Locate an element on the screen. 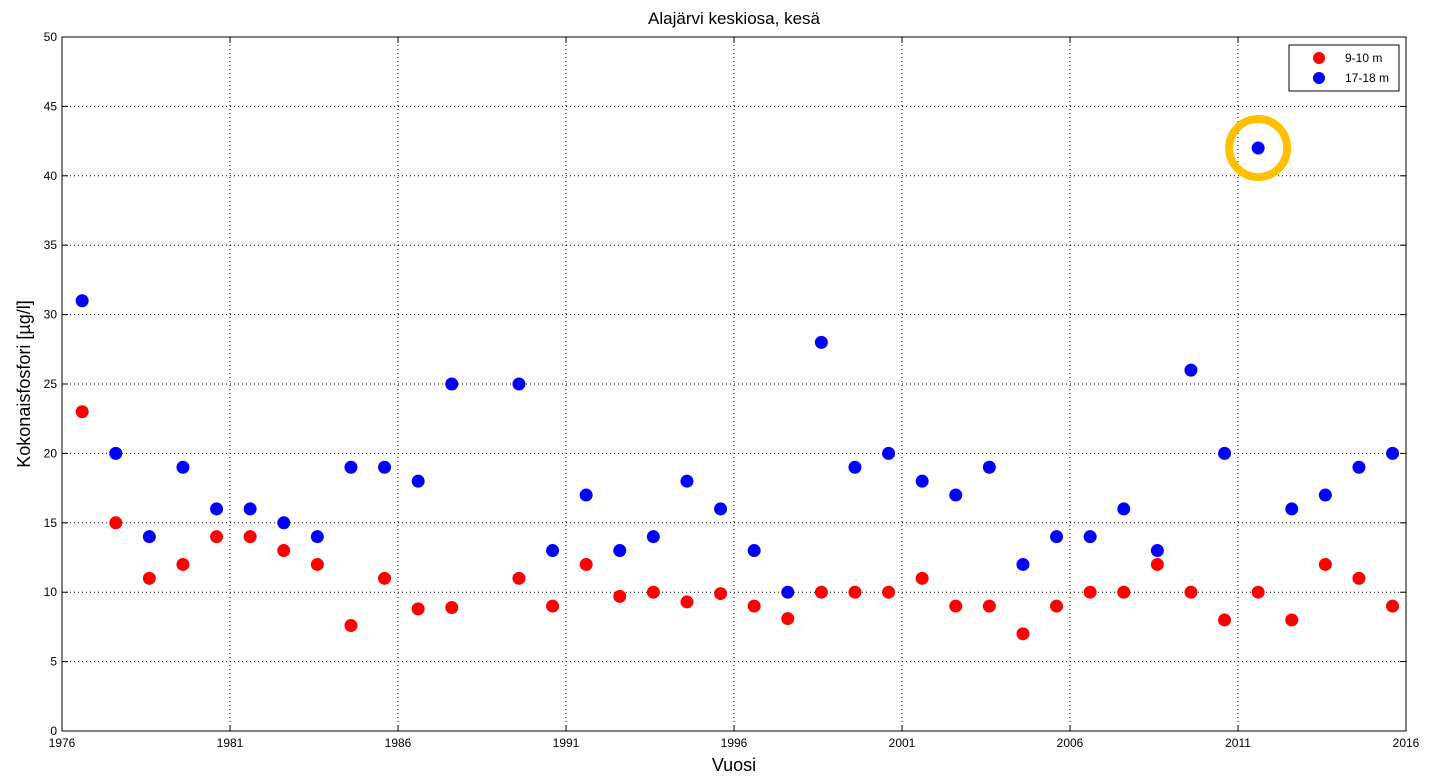  y-tick-label: 30 is located at coordinates (51, 315).